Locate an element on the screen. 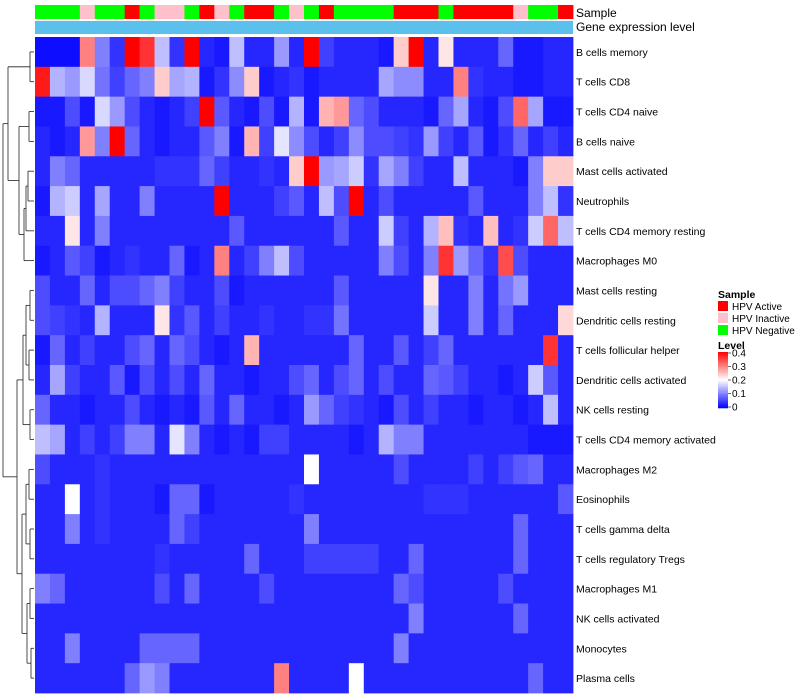 This screenshot has width=800, height=700. sample-legend-label: HPV Inactive is located at coordinates (761, 319).